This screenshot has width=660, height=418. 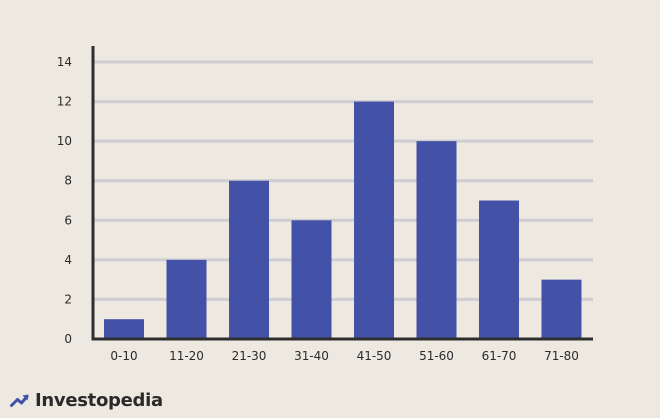 What do you see at coordinates (344, 356) in the screenshot?
I see `x-tick-labels: 0-10 11-20 21-30 31-40 41-50 51-60 61-70 71-80` at bounding box center [344, 356].